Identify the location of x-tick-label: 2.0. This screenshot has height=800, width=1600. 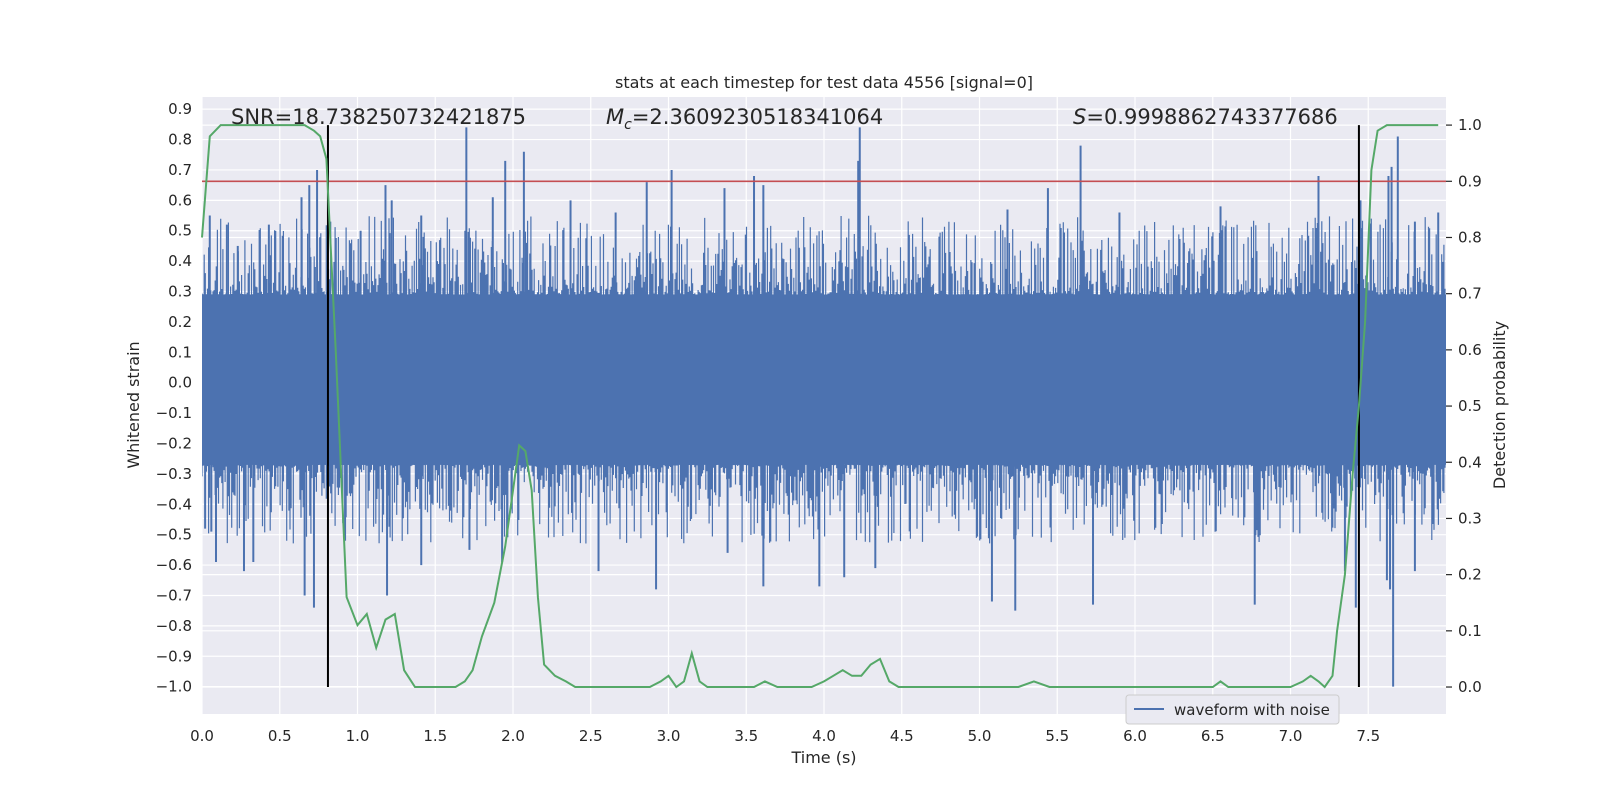
(513, 736).